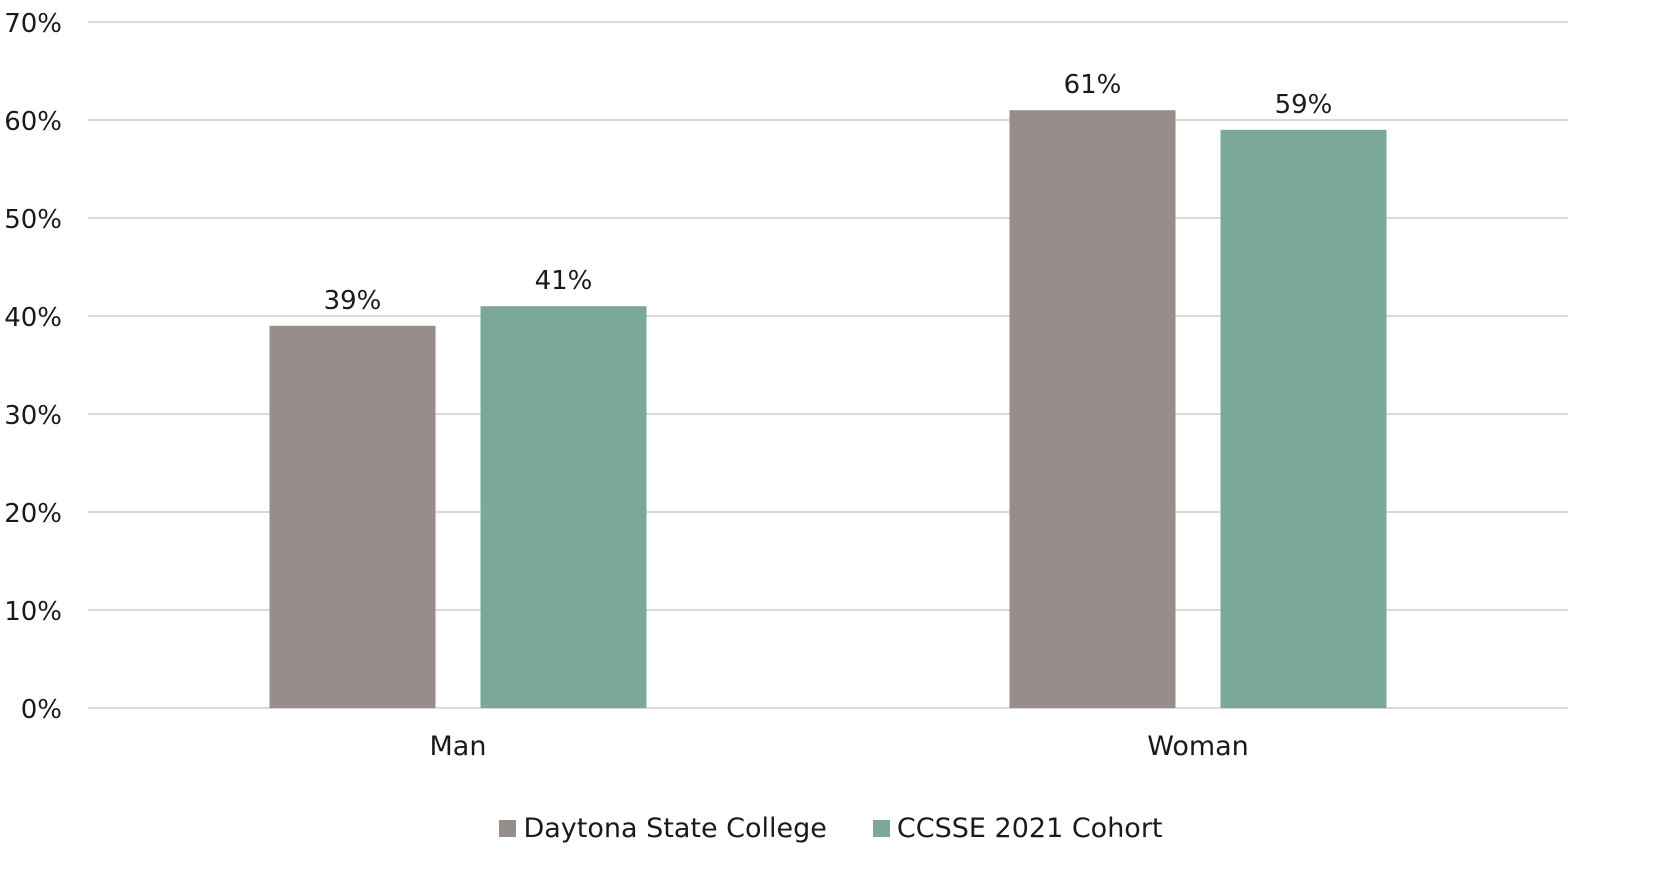 The width and height of the screenshot is (1662, 893). I want to click on y-tick-label: 30%, so click(33, 416).